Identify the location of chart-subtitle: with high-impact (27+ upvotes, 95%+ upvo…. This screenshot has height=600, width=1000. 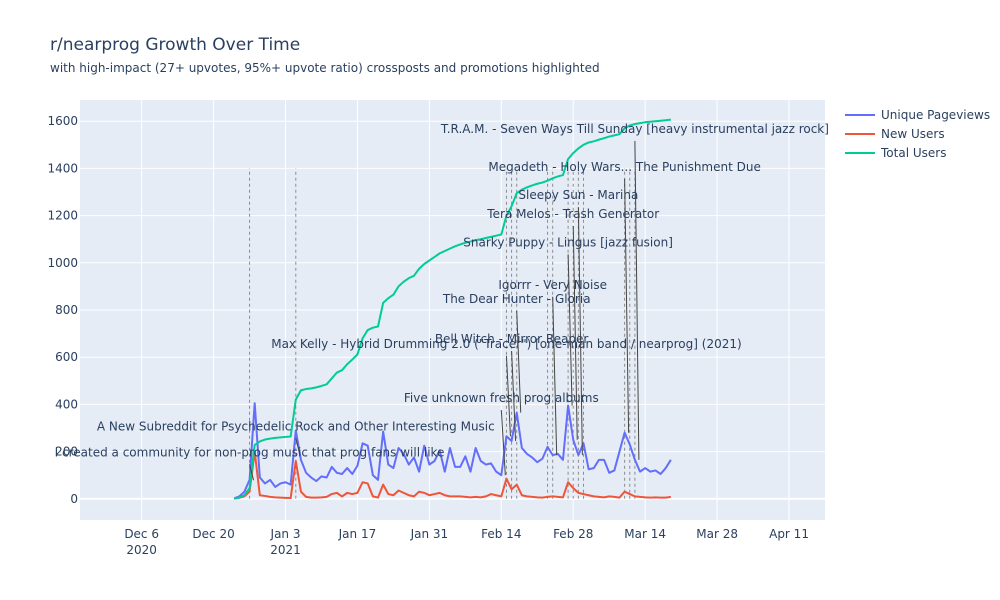
(325, 68).